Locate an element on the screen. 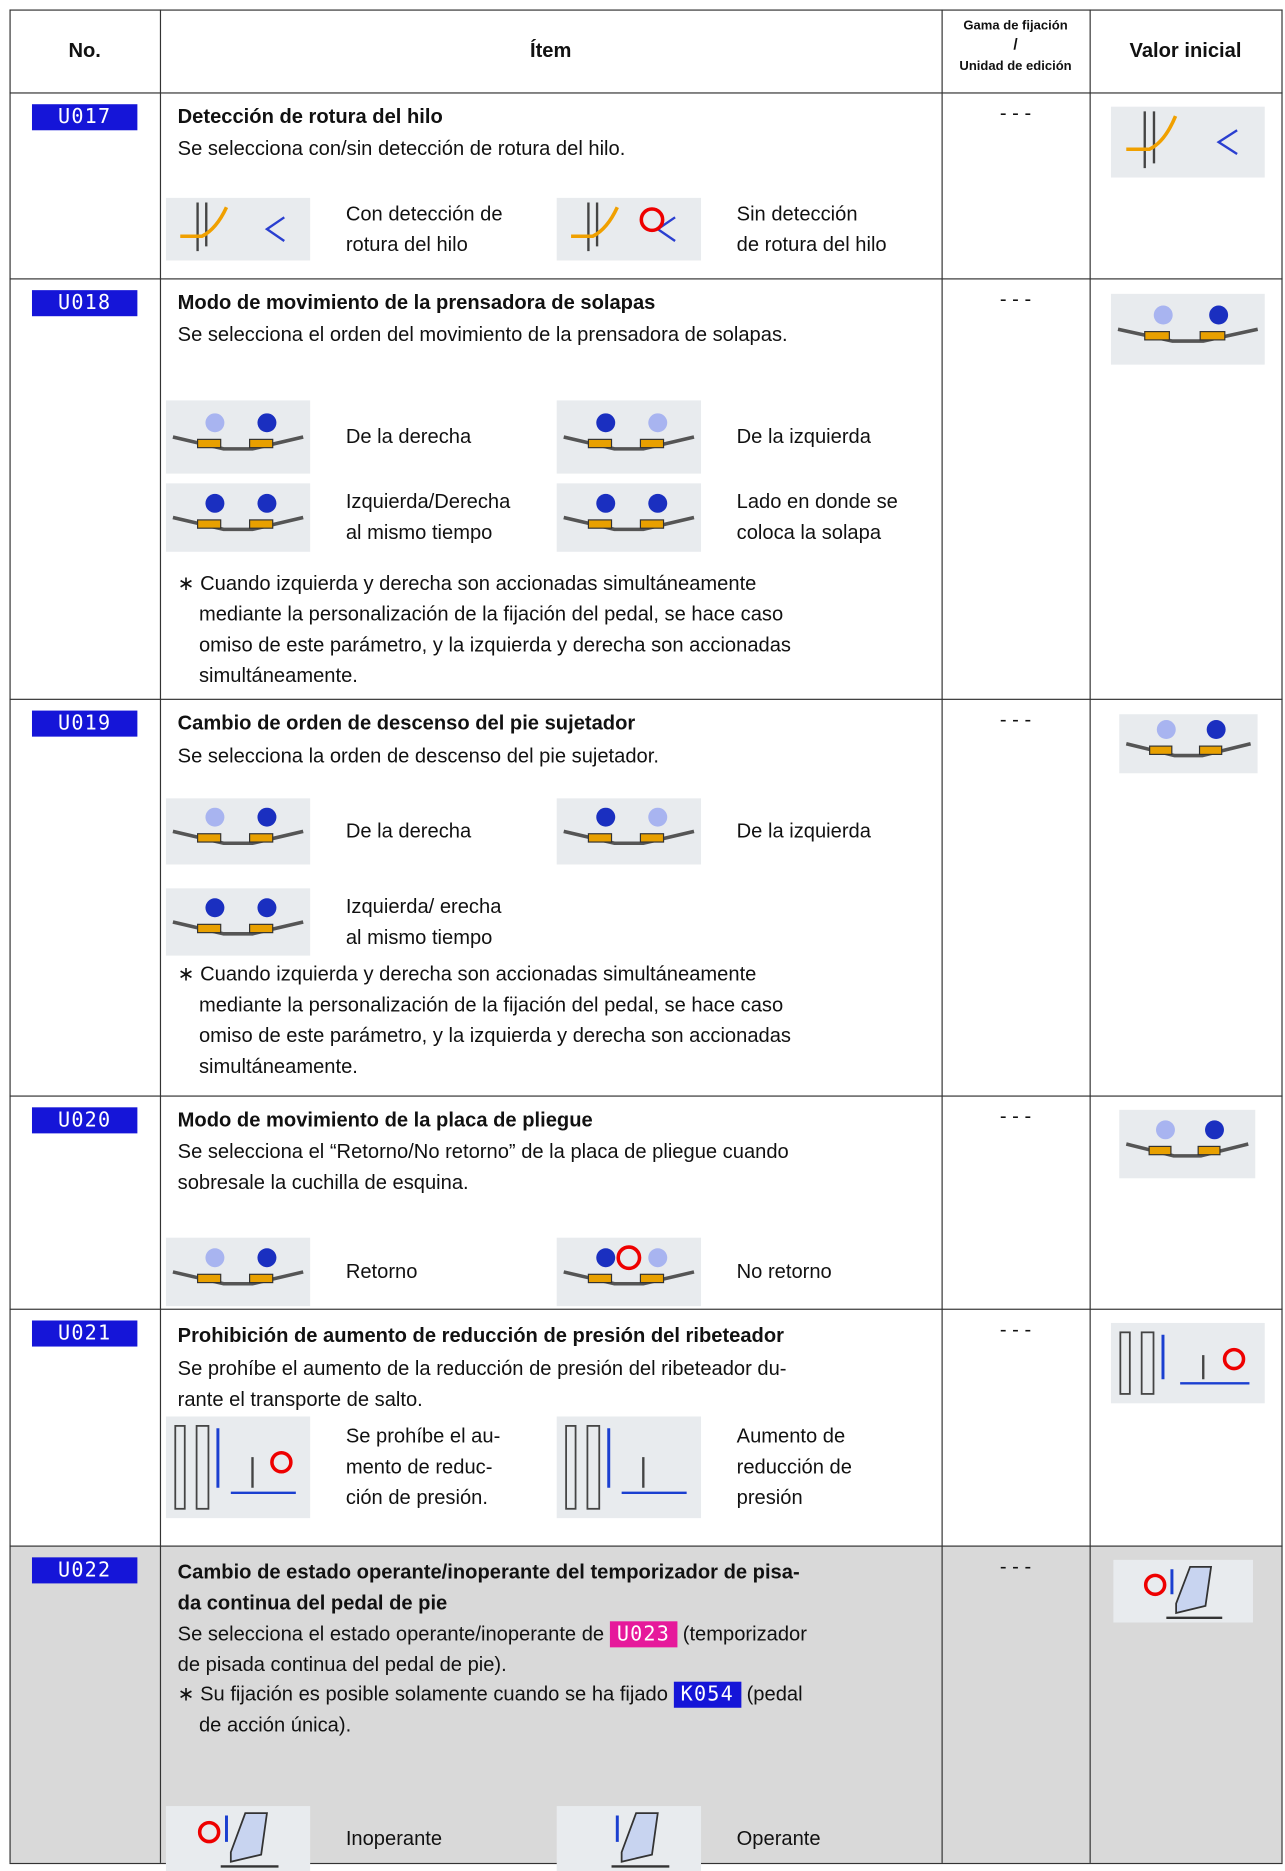  row-code: U022 is located at coordinates (84, 1570).